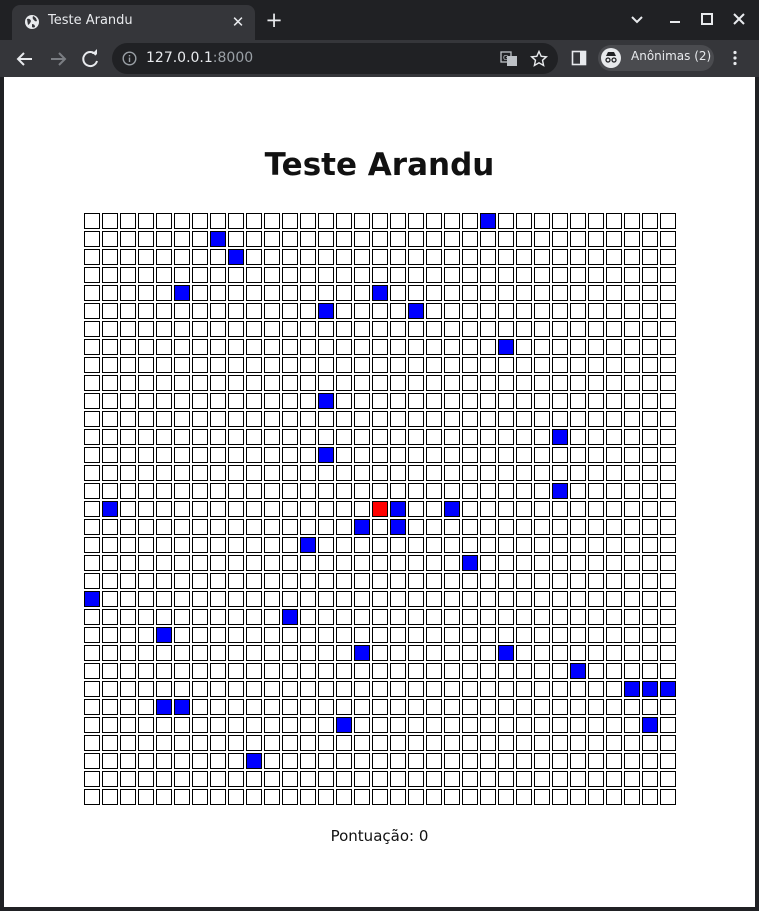 The width and height of the screenshot is (759, 911). What do you see at coordinates (25, 59) in the screenshot?
I see `back-arrow-icon` at bounding box center [25, 59].